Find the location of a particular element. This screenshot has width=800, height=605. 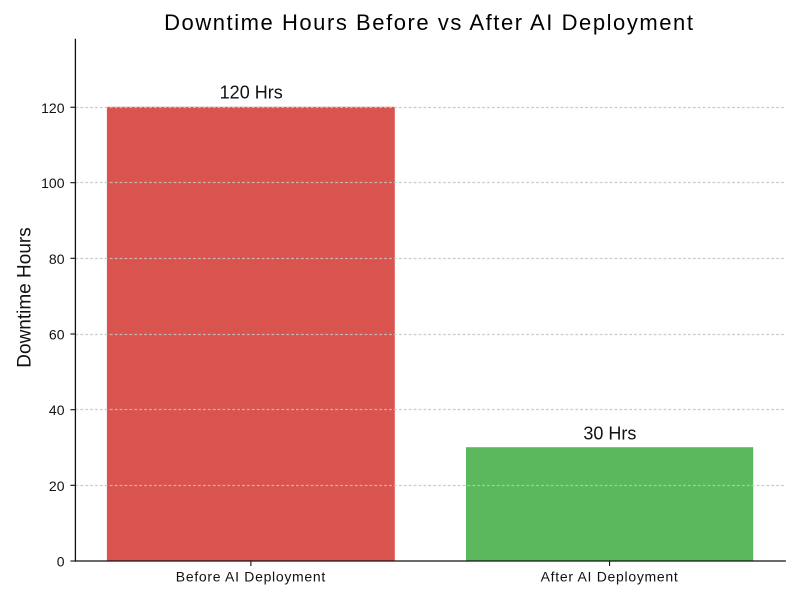

svg-text: Downtime Hours is located at coordinates (24, 297).